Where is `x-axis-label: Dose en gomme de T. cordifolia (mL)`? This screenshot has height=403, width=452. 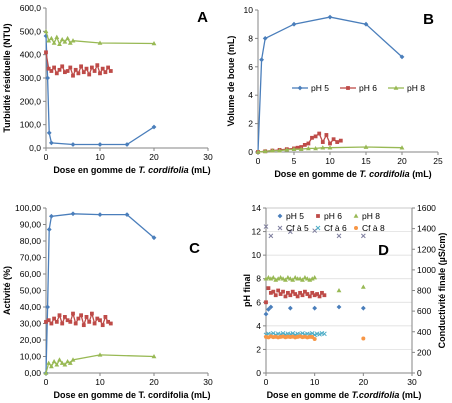 x-axis-label: Dose en gomme de T. cordifolia (mL) is located at coordinates (131, 395).